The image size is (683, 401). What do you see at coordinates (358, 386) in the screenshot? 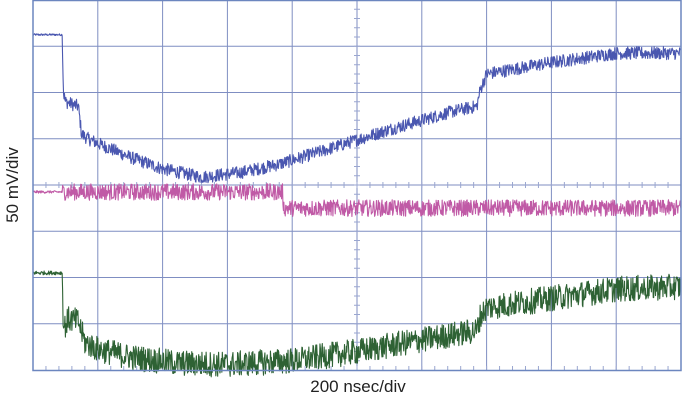
I see `x-axis-label: 200 nsec/div` at bounding box center [358, 386].